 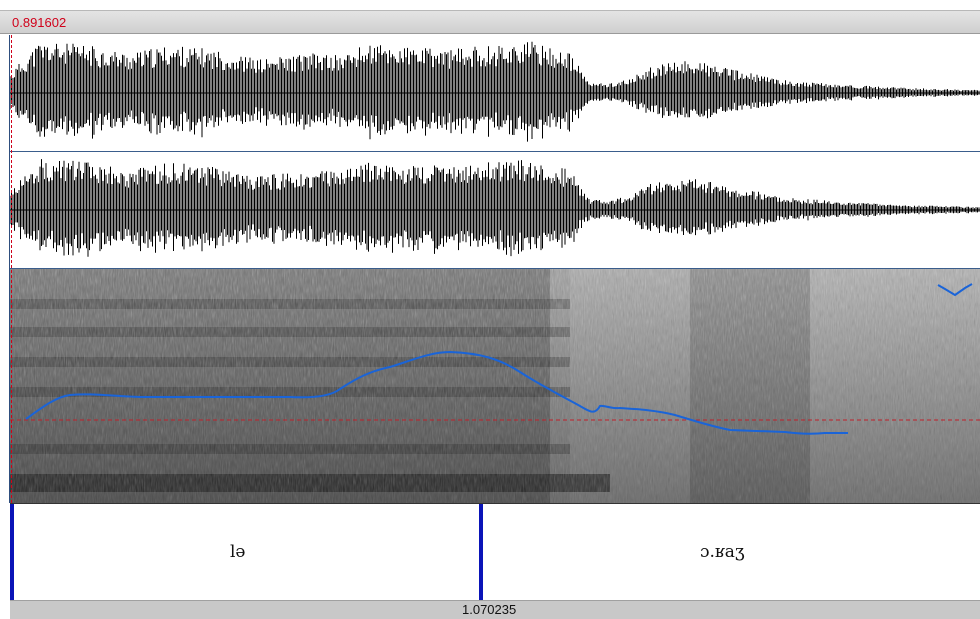 I want to click on interval-label-1: lə, so click(x=238, y=552).